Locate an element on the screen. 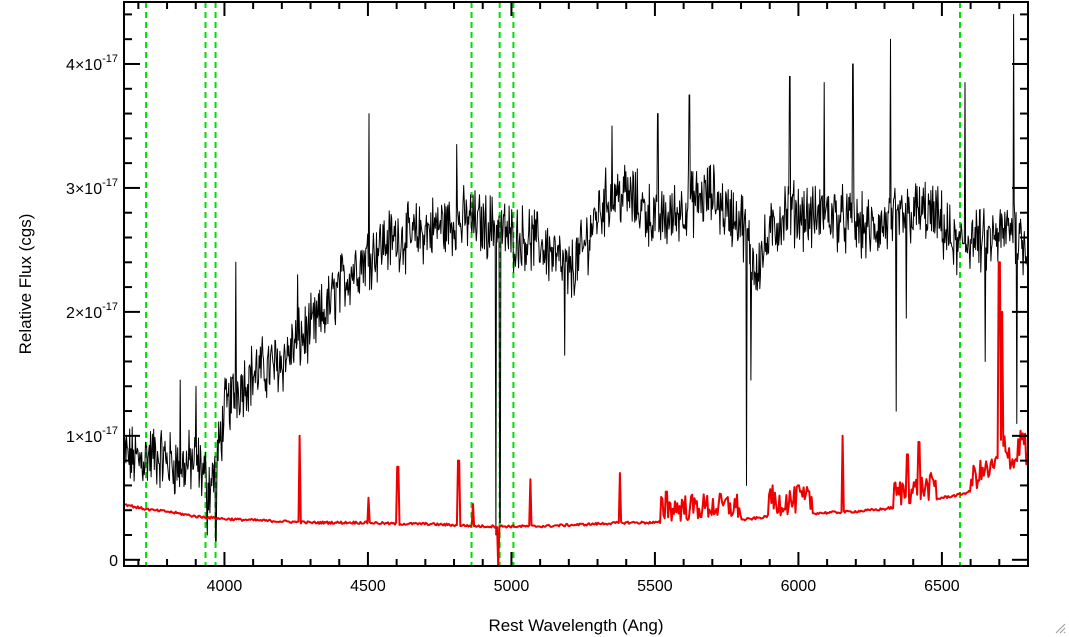 This screenshot has width=1069, height=637. resize-grip-icon is located at coordinates (1060, 628).